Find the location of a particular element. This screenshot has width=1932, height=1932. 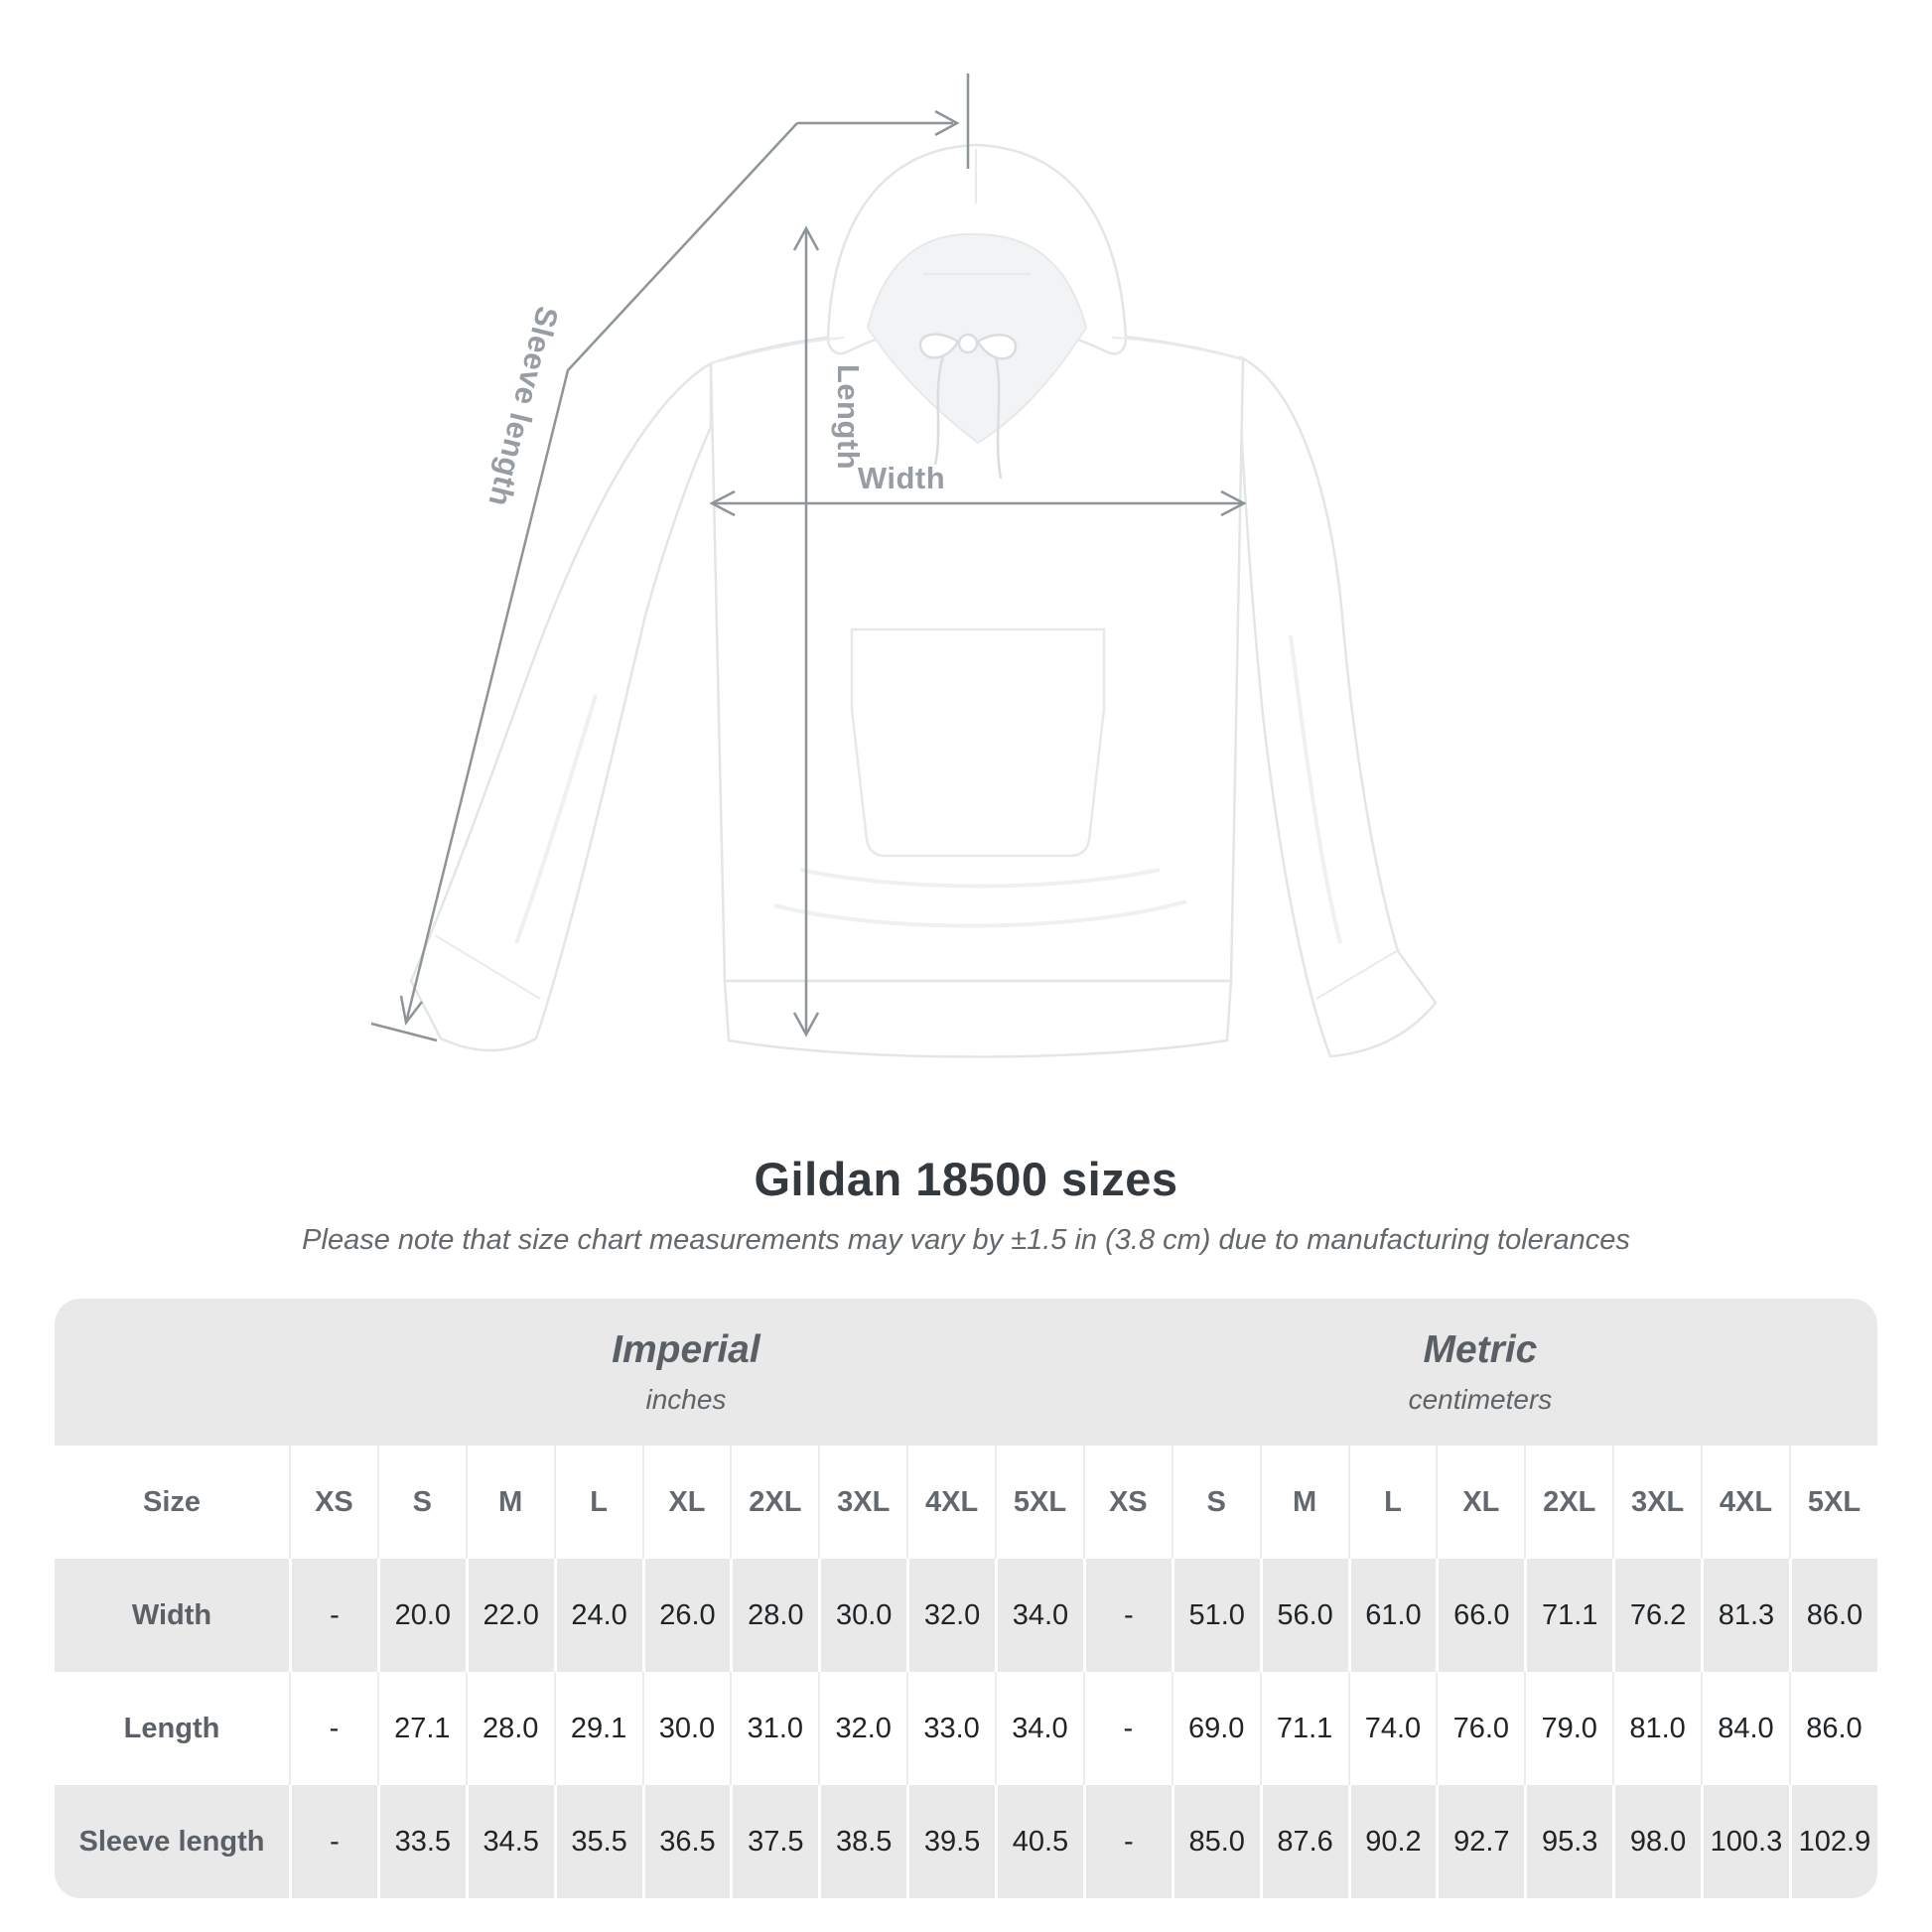

length-arrow is located at coordinates (806, 631).